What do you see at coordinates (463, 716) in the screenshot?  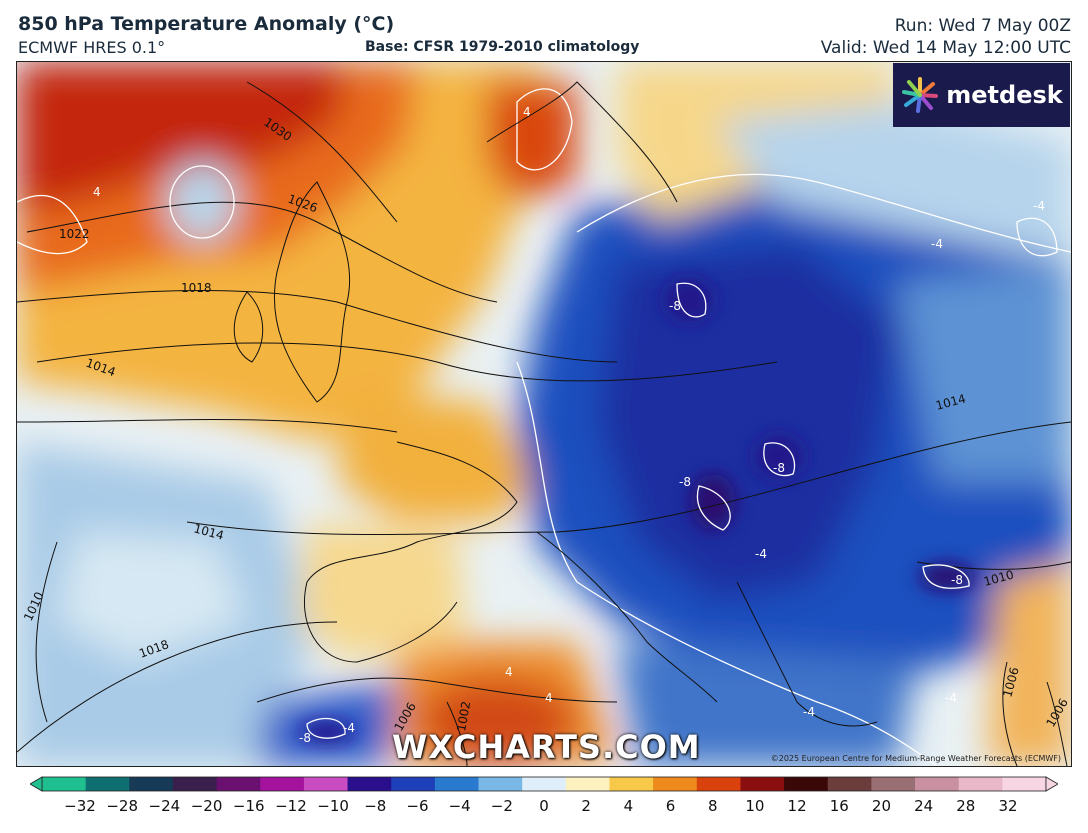 I see `isobar-label: 1002` at bounding box center [463, 716].